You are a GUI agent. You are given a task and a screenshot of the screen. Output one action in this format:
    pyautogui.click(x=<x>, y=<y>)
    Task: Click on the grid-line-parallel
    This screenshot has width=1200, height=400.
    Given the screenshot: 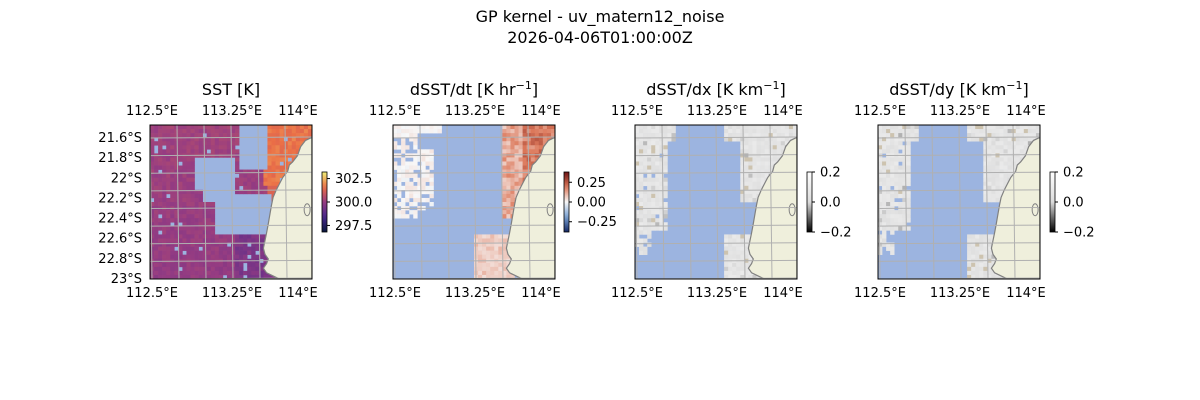 What is the action you would take?
    pyautogui.click(x=716, y=225)
    